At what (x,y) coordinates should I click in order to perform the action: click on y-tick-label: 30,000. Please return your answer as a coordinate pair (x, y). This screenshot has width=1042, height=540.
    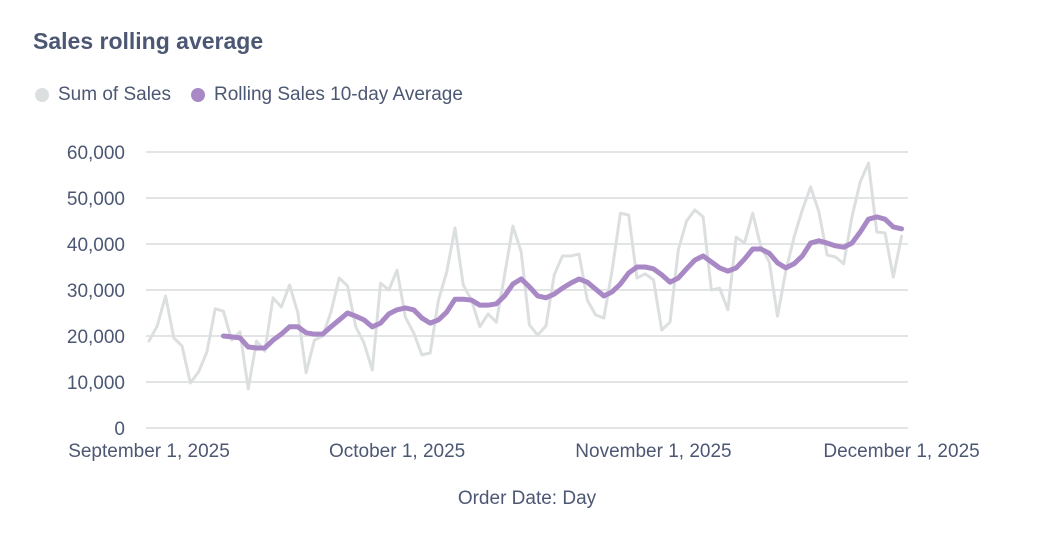
    Looking at the image, I should click on (96, 291).